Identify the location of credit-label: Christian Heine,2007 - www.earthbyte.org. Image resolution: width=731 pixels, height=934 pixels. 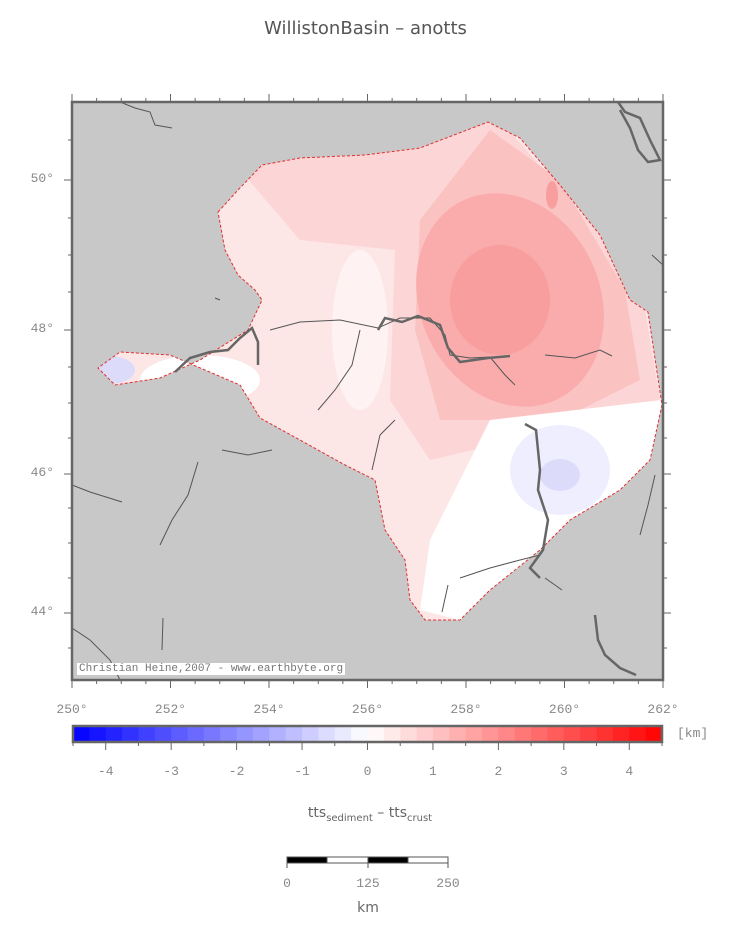
(211, 669).